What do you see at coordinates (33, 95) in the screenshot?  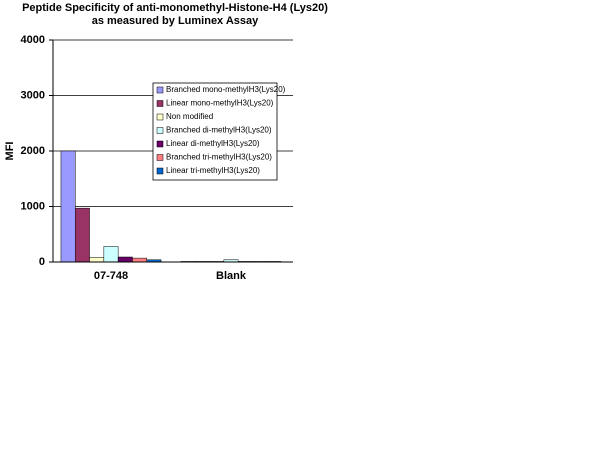 I see `y-tick-label: 3000` at bounding box center [33, 95].